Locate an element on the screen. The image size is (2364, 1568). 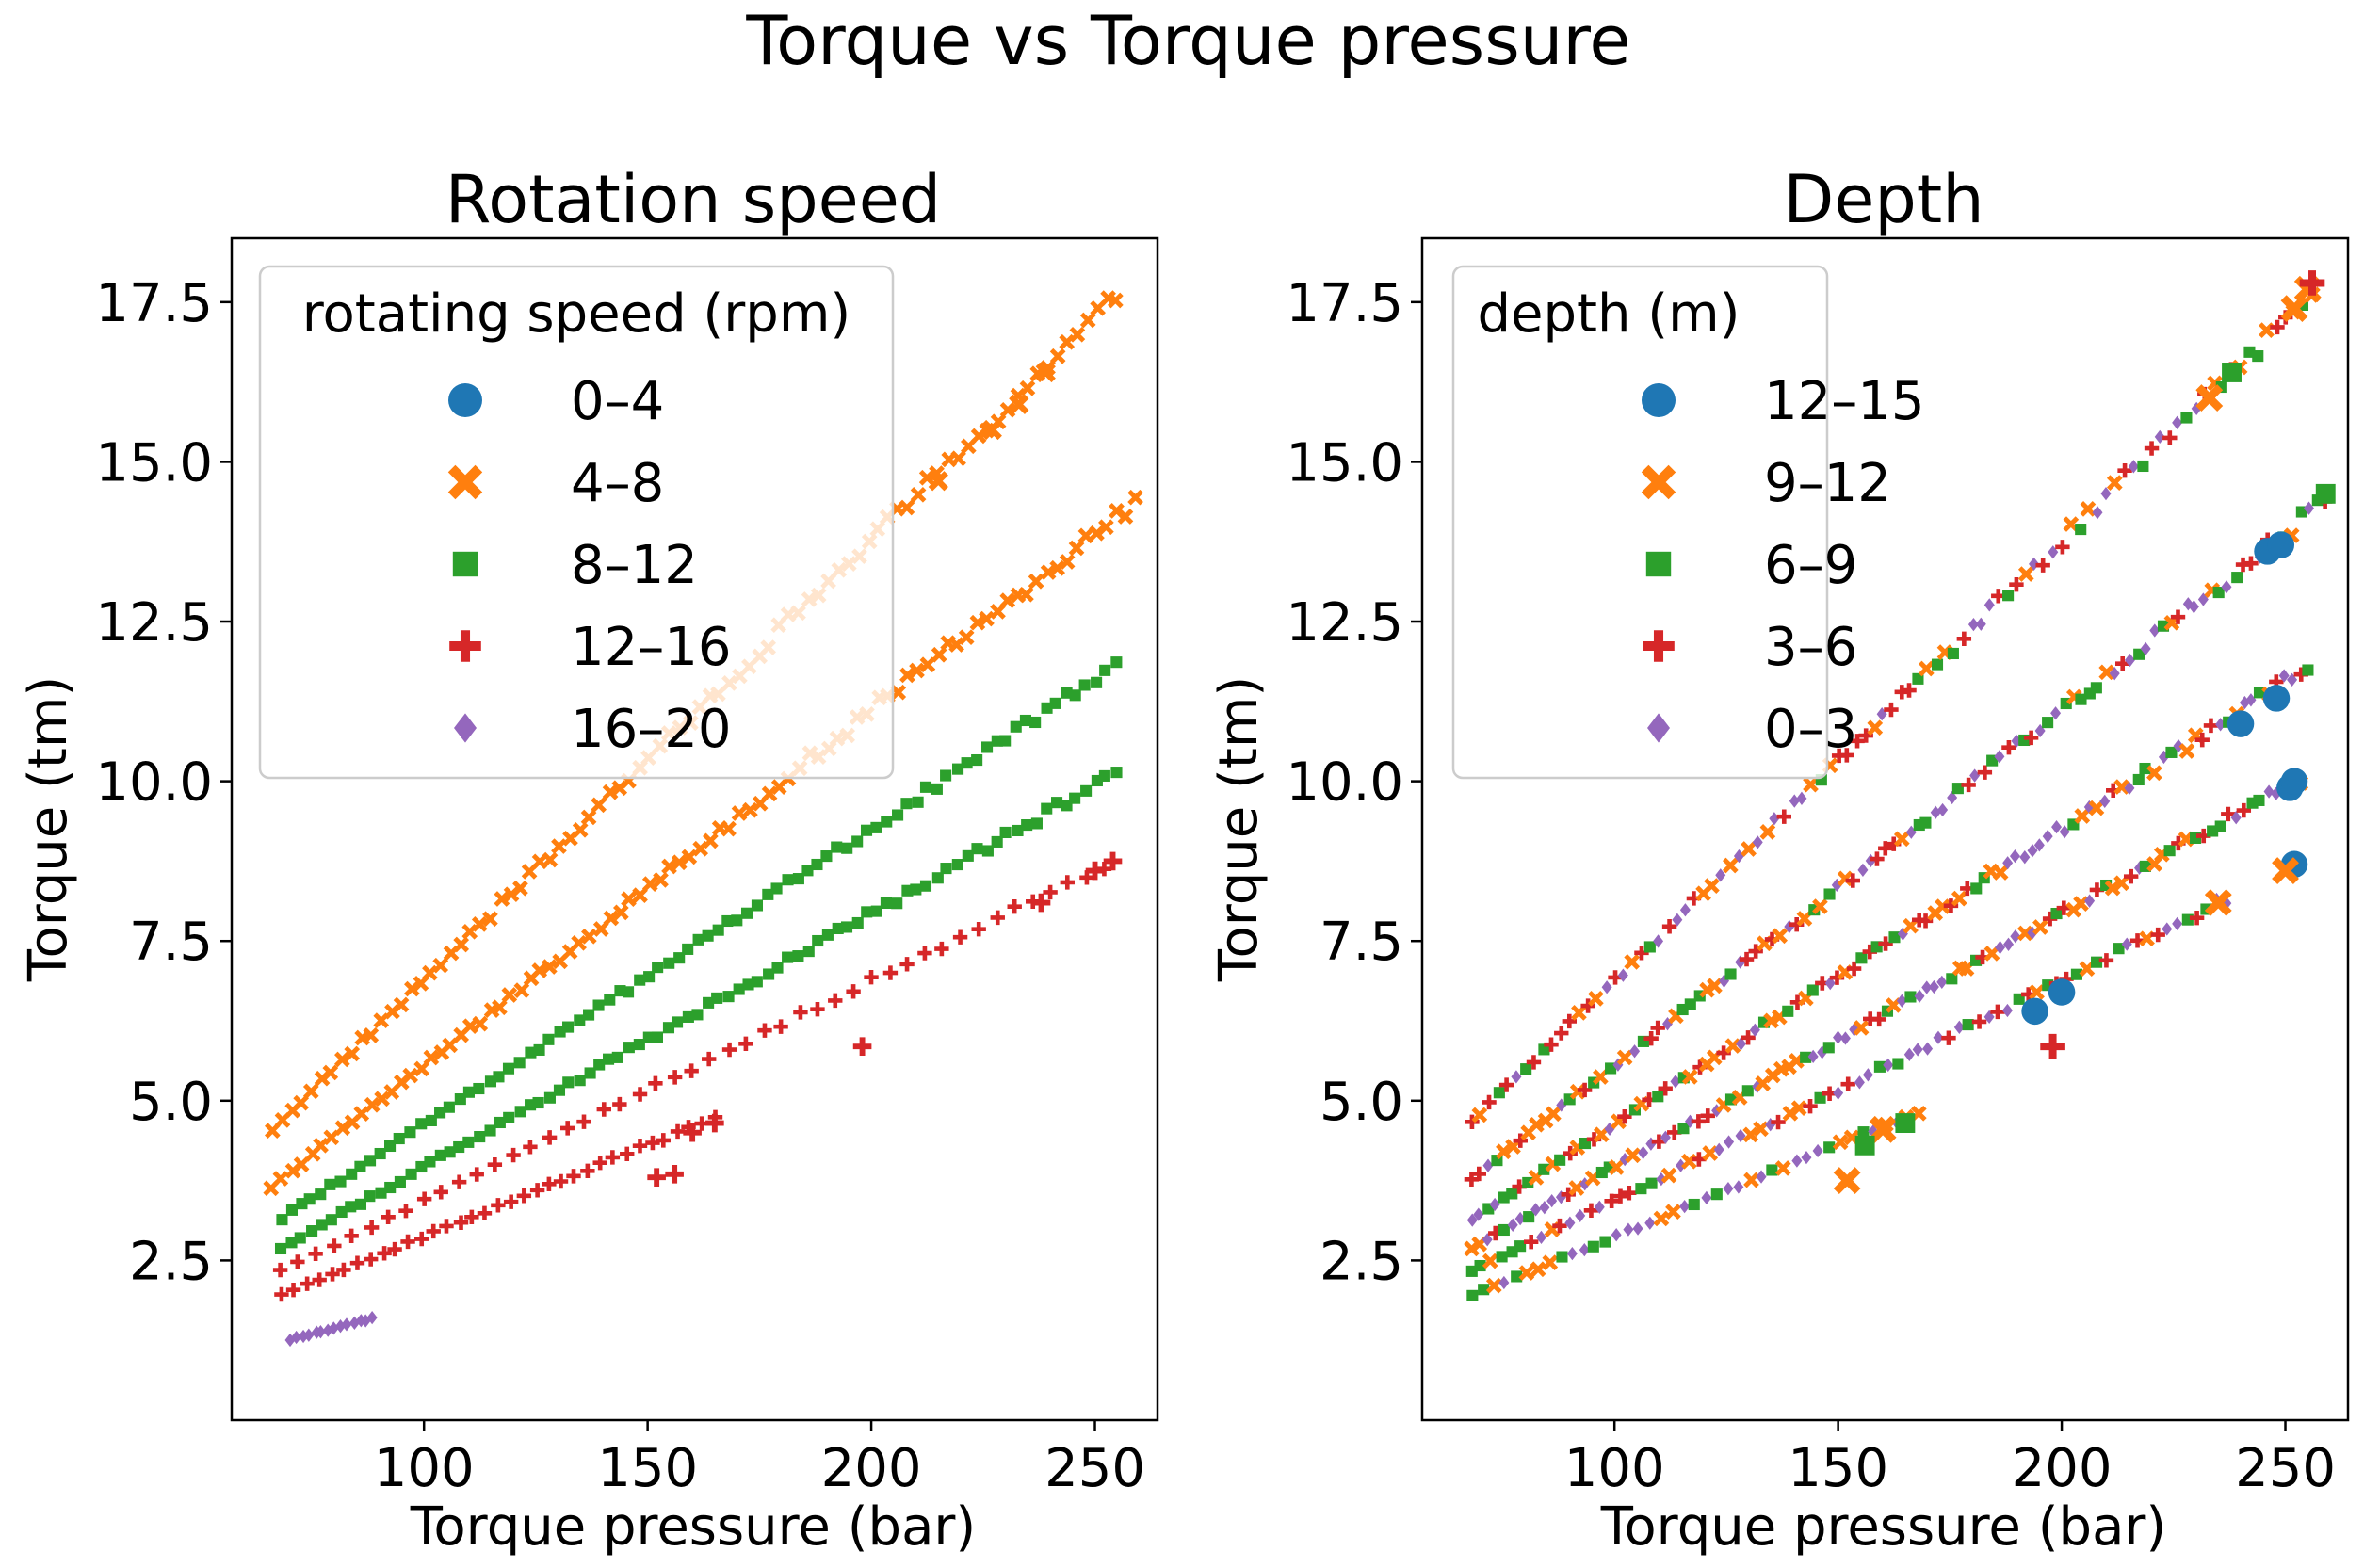
y-axis-label: Torque (tm) is located at coordinates (49, 829).